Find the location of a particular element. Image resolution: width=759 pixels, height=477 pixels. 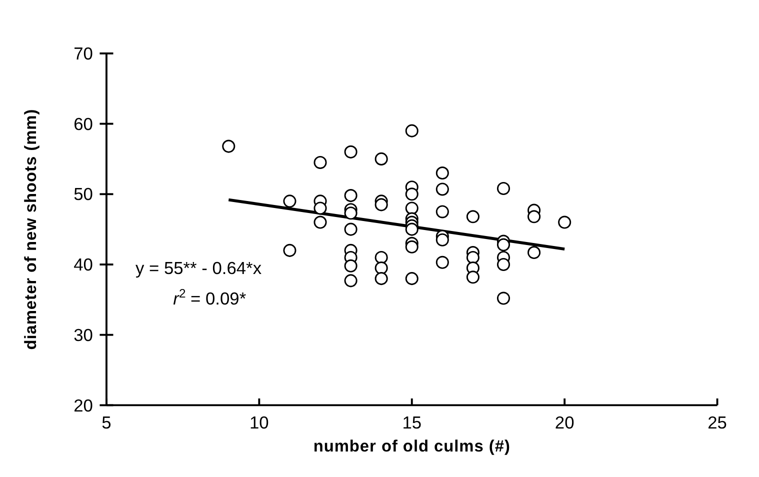

y-axis-title: diameter of new shoots (mm) is located at coordinates (31, 229).